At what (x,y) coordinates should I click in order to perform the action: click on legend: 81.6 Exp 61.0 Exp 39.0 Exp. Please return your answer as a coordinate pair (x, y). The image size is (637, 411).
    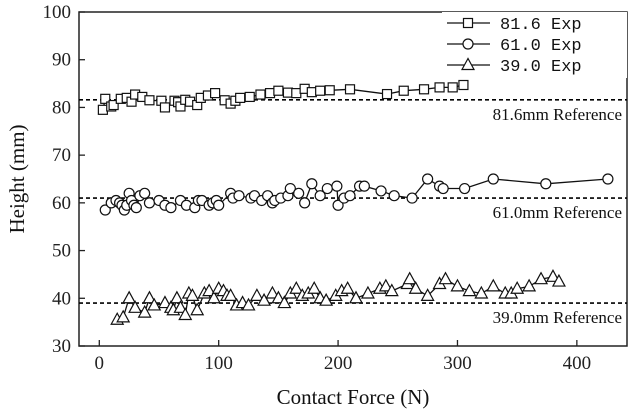
    Looking at the image, I should click on (534, 45).